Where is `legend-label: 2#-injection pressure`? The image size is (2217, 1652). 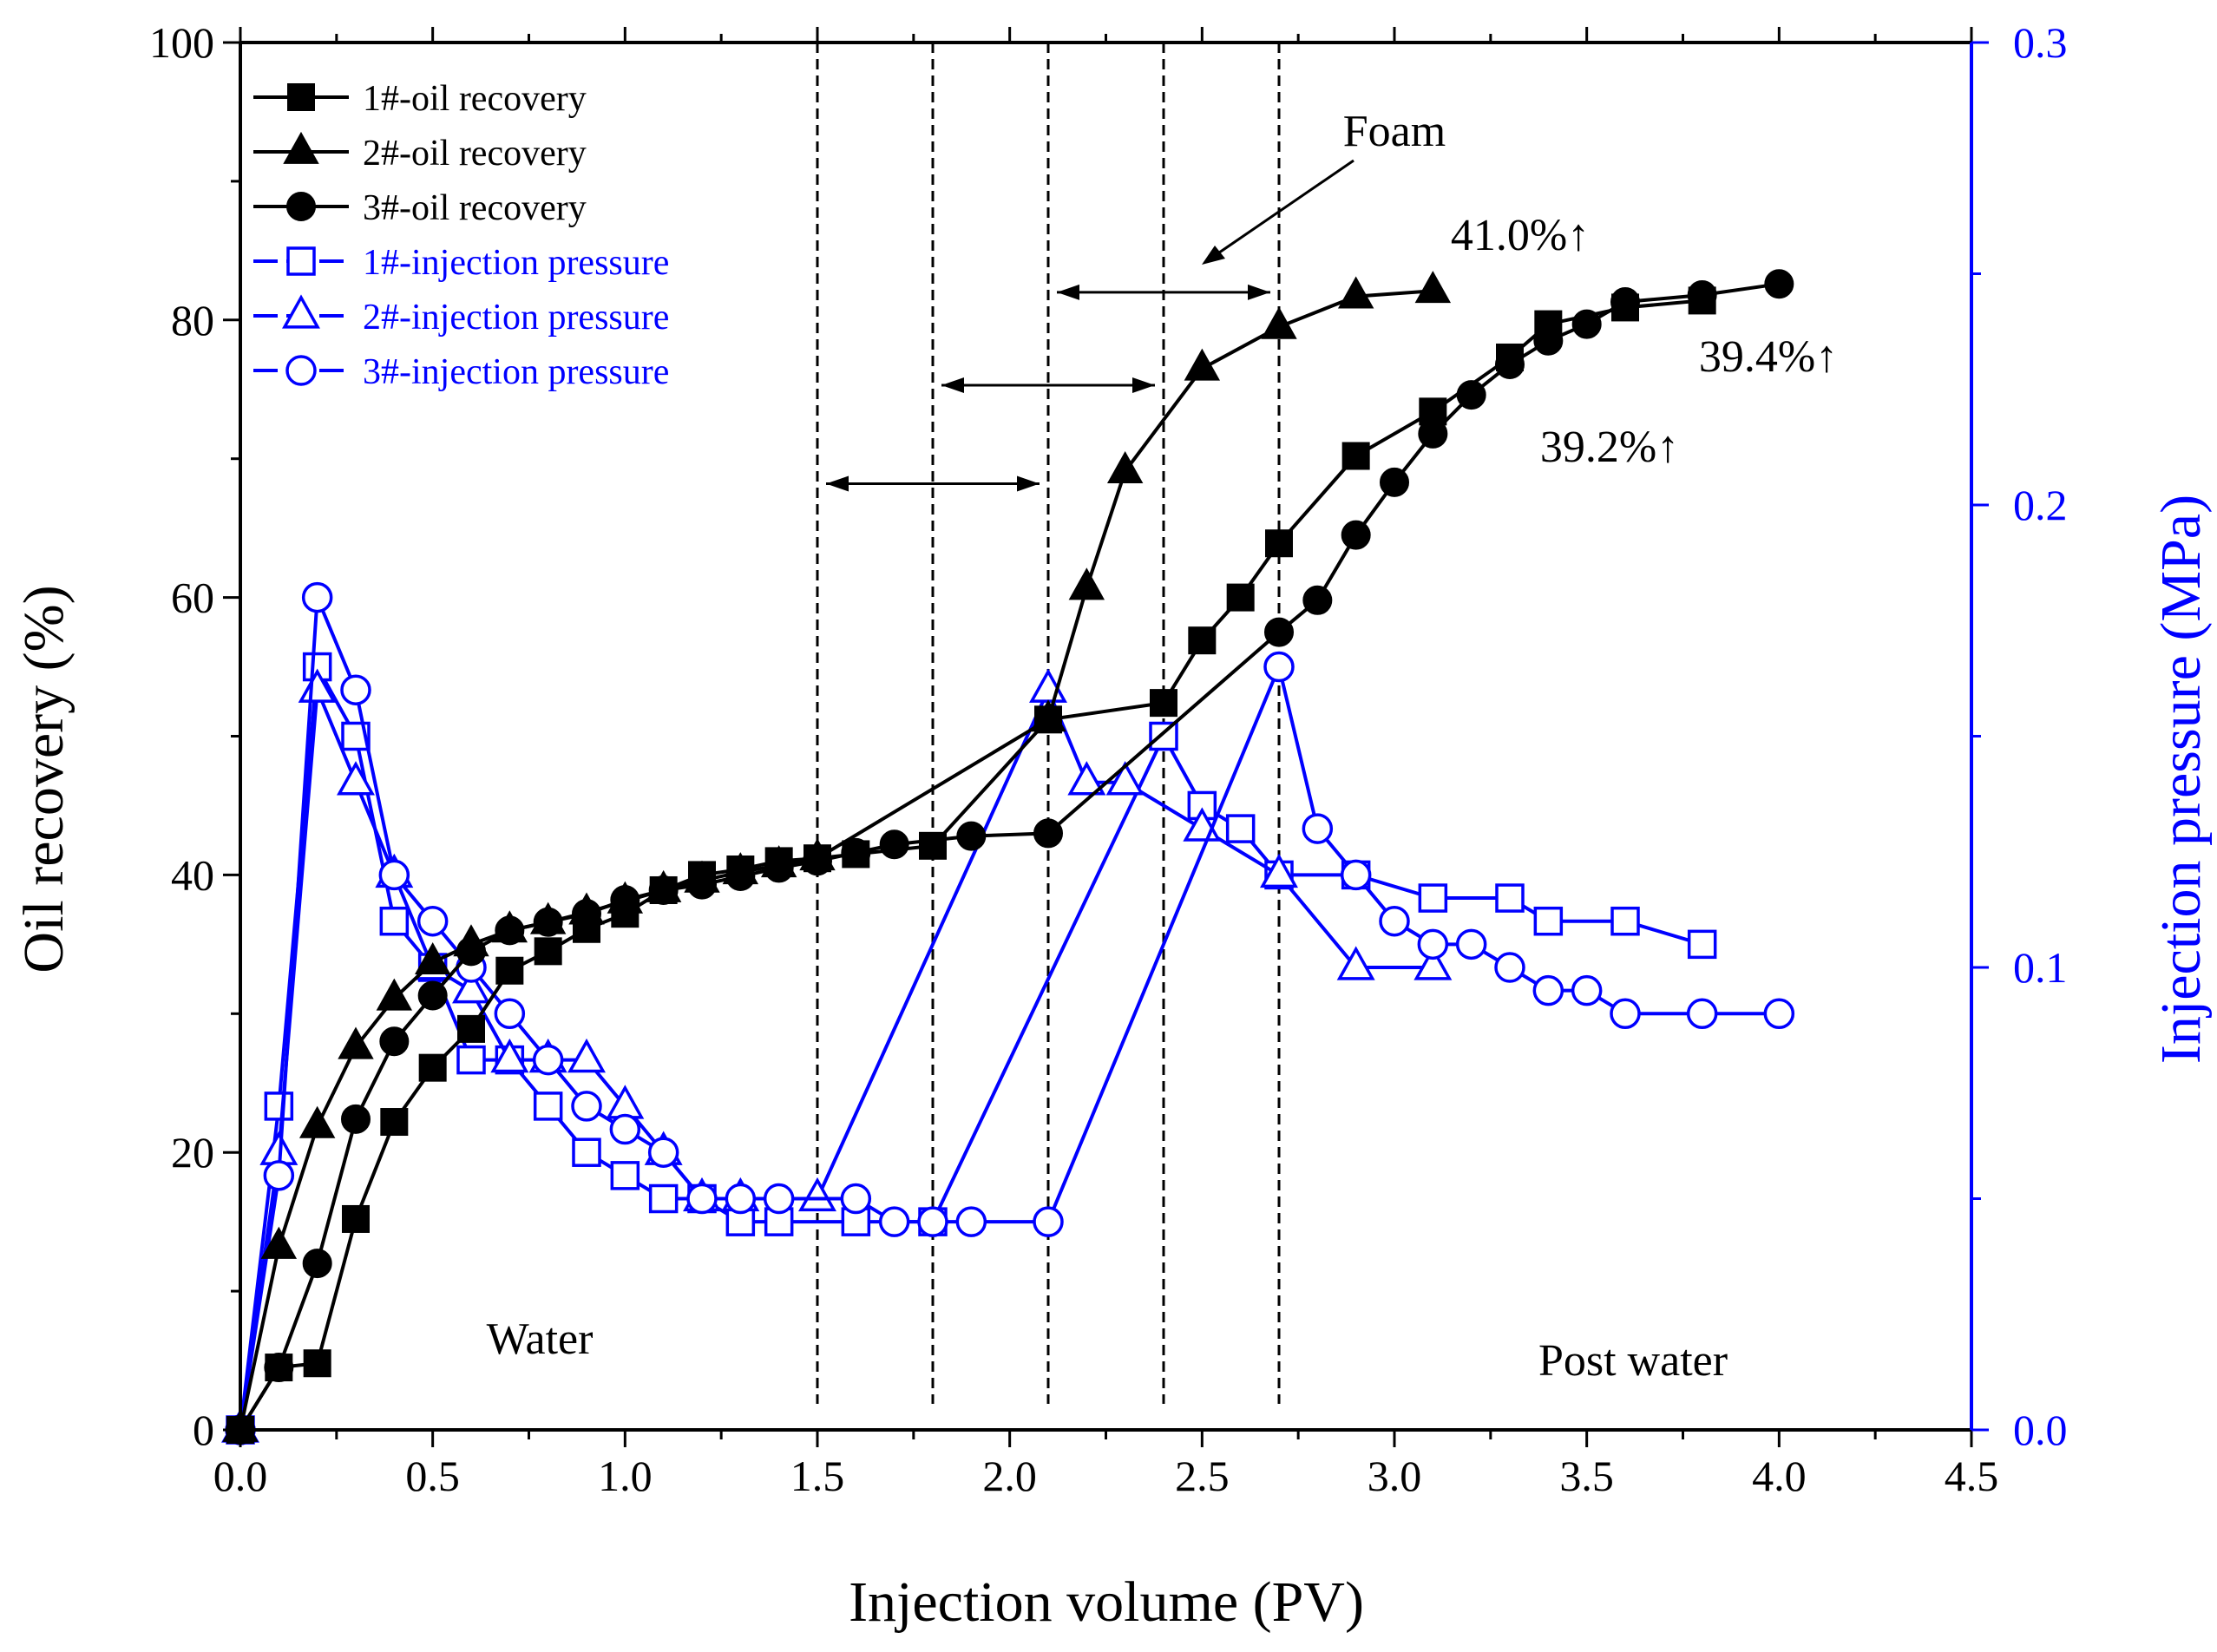 legend-label: 2#-injection pressure is located at coordinates (516, 318).